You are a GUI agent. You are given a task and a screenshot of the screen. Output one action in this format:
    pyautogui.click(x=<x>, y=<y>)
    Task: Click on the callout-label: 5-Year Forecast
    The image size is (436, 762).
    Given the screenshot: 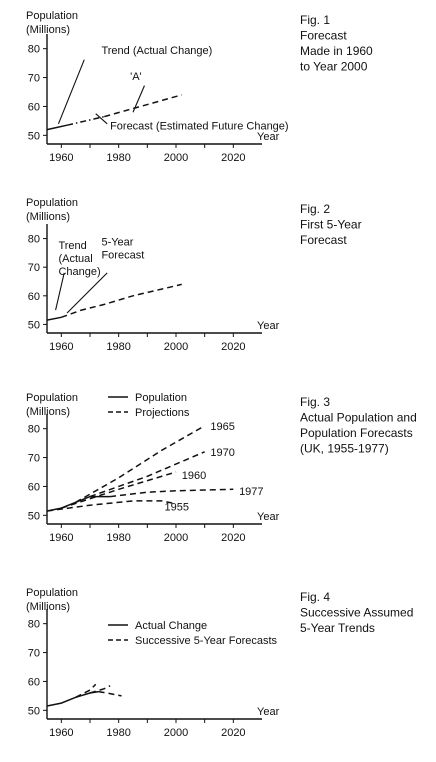 What is the action you would take?
    pyautogui.click(x=122, y=249)
    